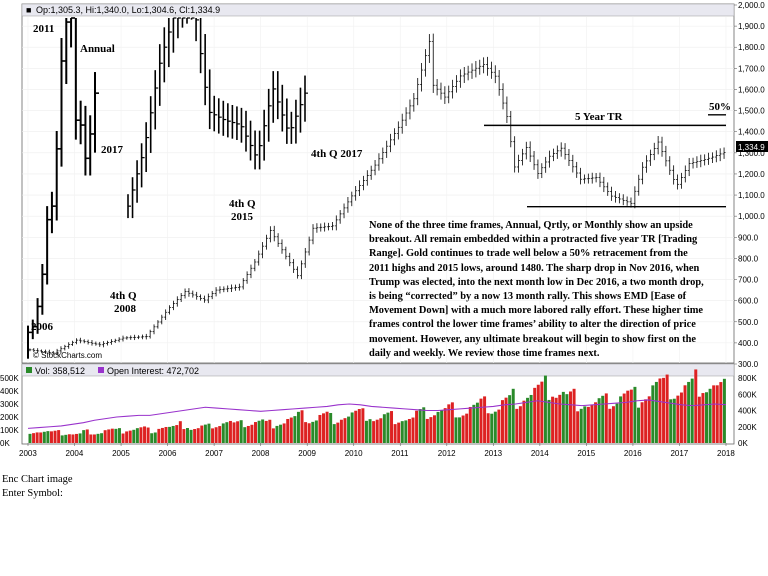  What do you see at coordinates (751, 89) in the screenshot?
I see `ytick-label: 1,600.0` at bounding box center [751, 89].